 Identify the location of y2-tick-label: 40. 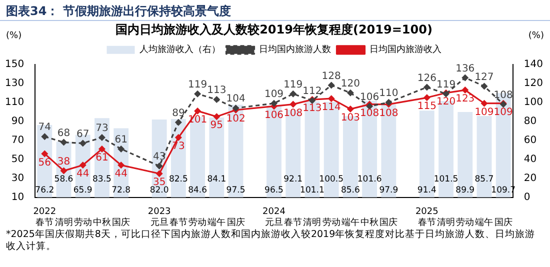
(530, 159).